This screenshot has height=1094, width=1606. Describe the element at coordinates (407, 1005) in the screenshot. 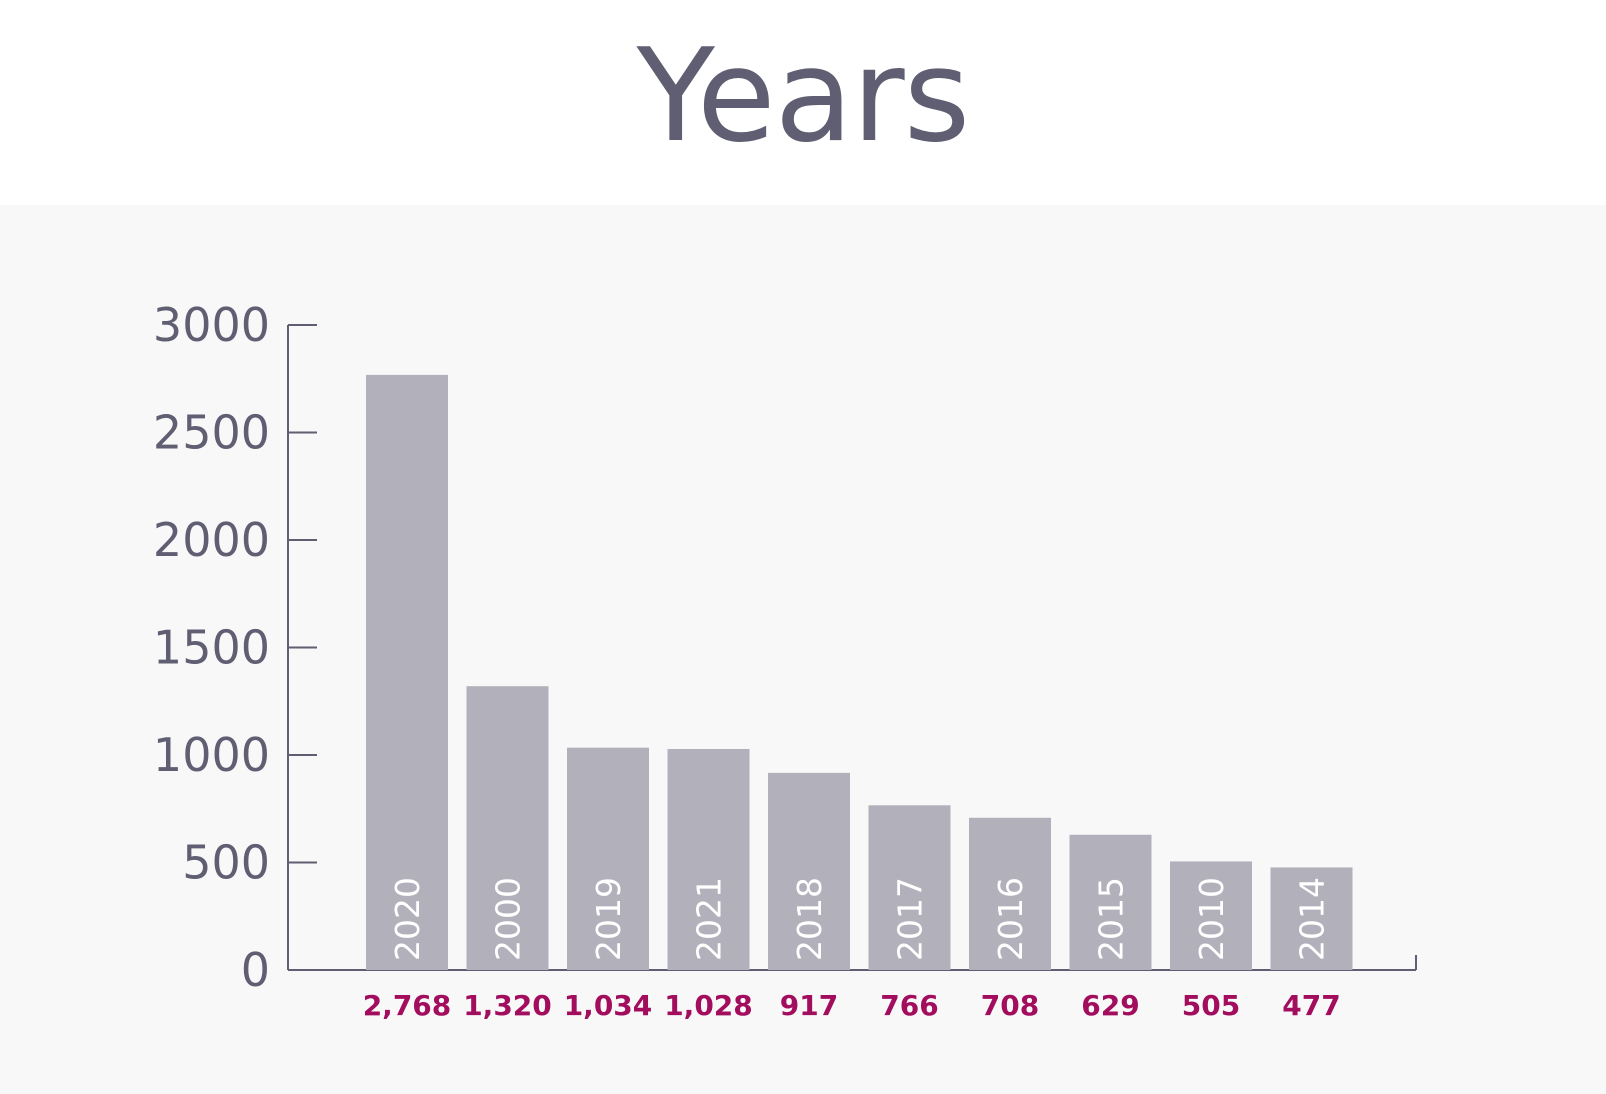

I see `value-label: 2,768` at that location.